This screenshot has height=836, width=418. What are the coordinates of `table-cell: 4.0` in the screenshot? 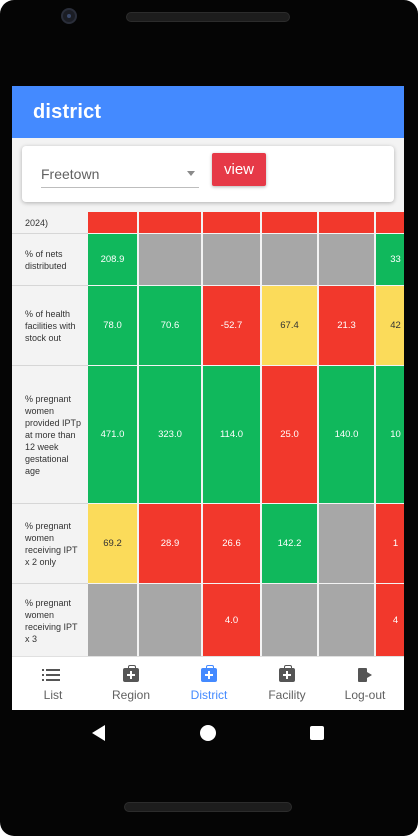 It's located at (232, 620).